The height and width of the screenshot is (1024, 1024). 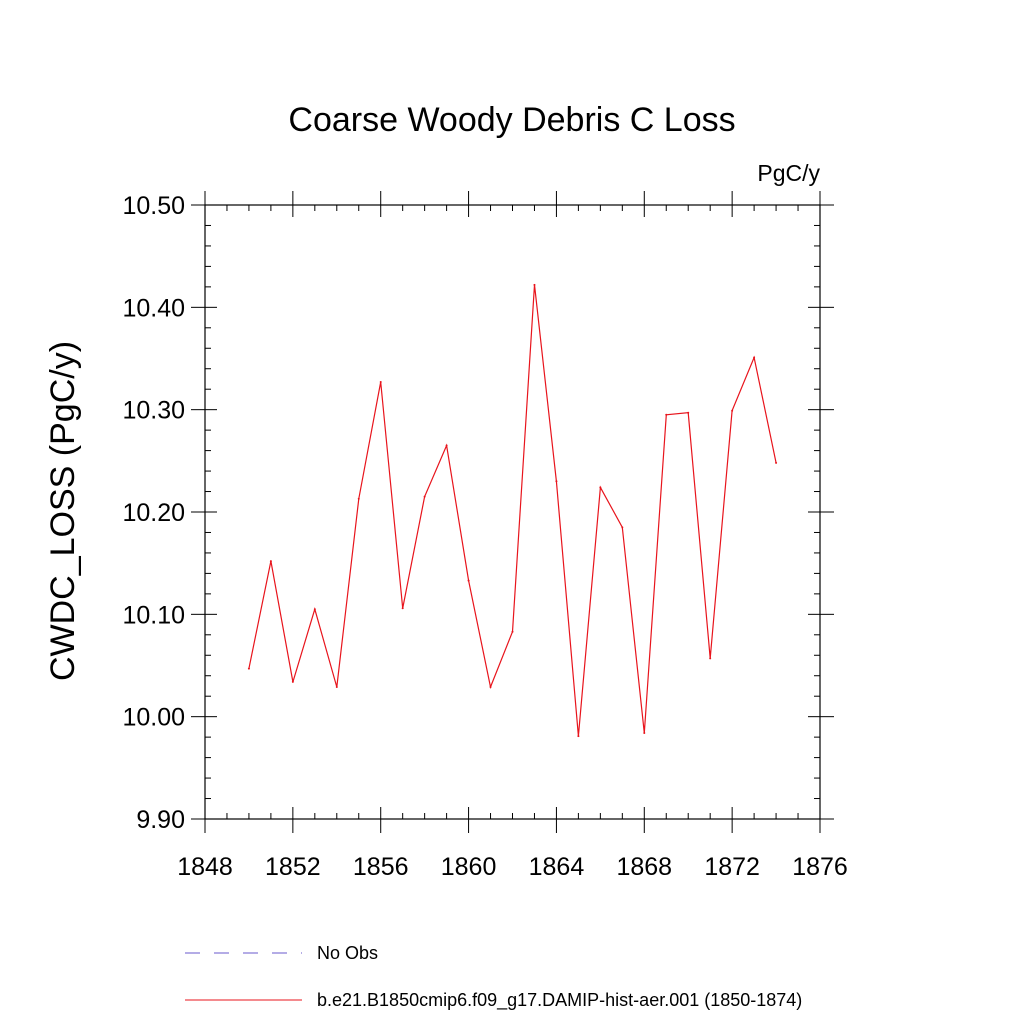 What do you see at coordinates (160, 820) in the screenshot?
I see `y-tick-label: 9.90` at bounding box center [160, 820].